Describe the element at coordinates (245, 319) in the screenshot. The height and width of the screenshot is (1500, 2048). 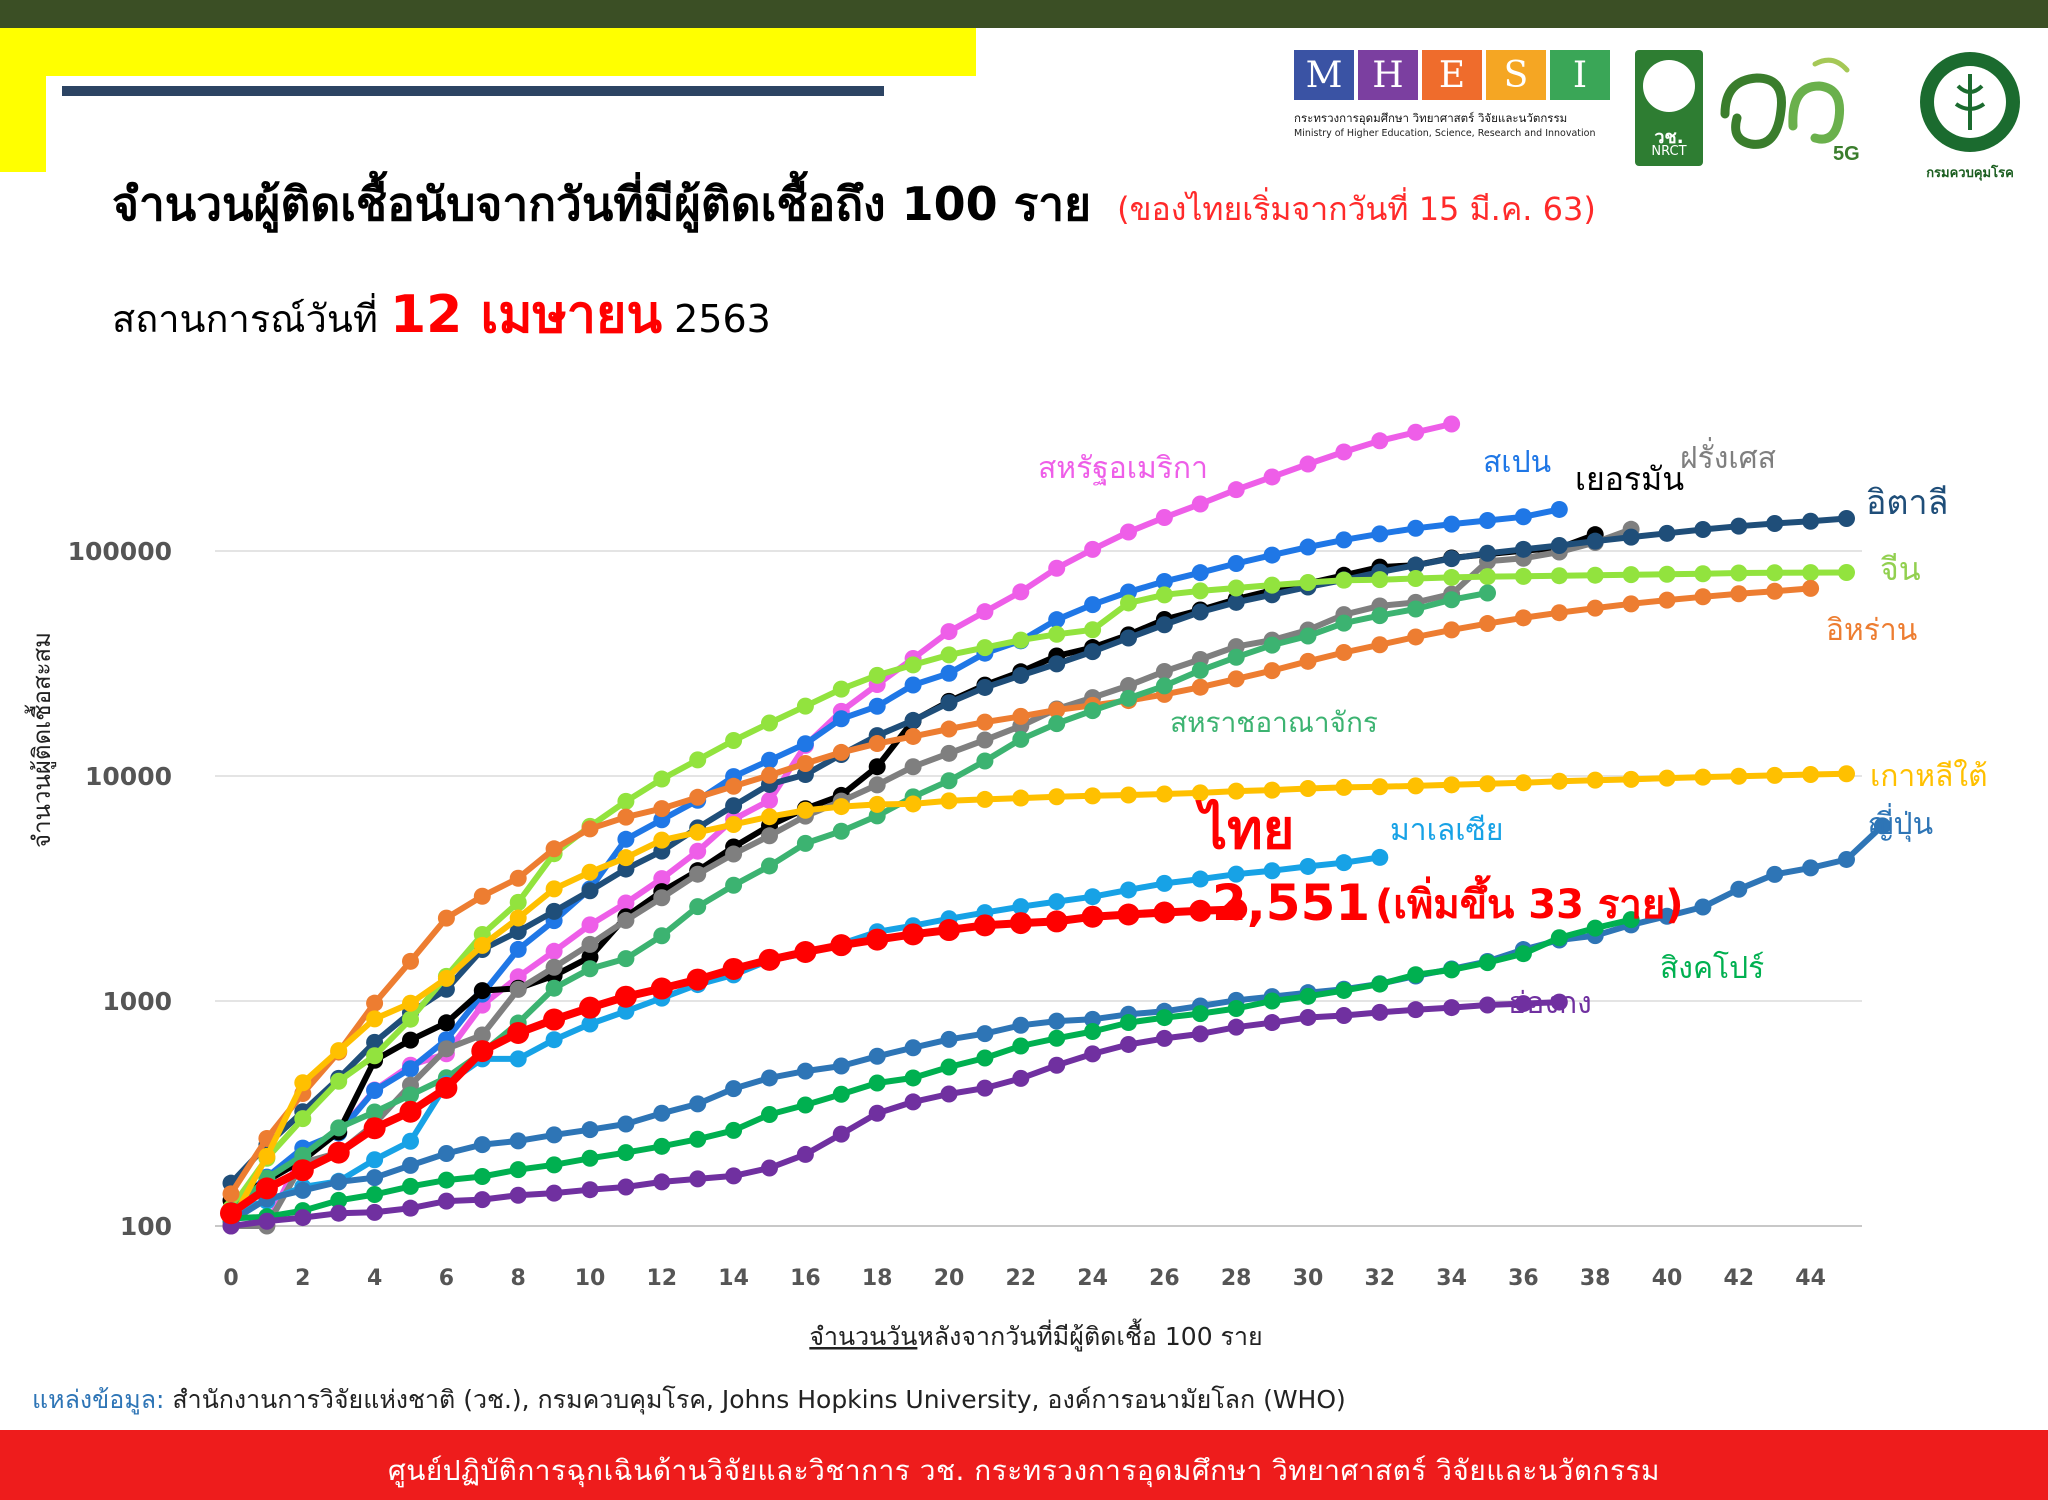
I see `subtitle-prefix: สถานการณ์วันที่` at that location.